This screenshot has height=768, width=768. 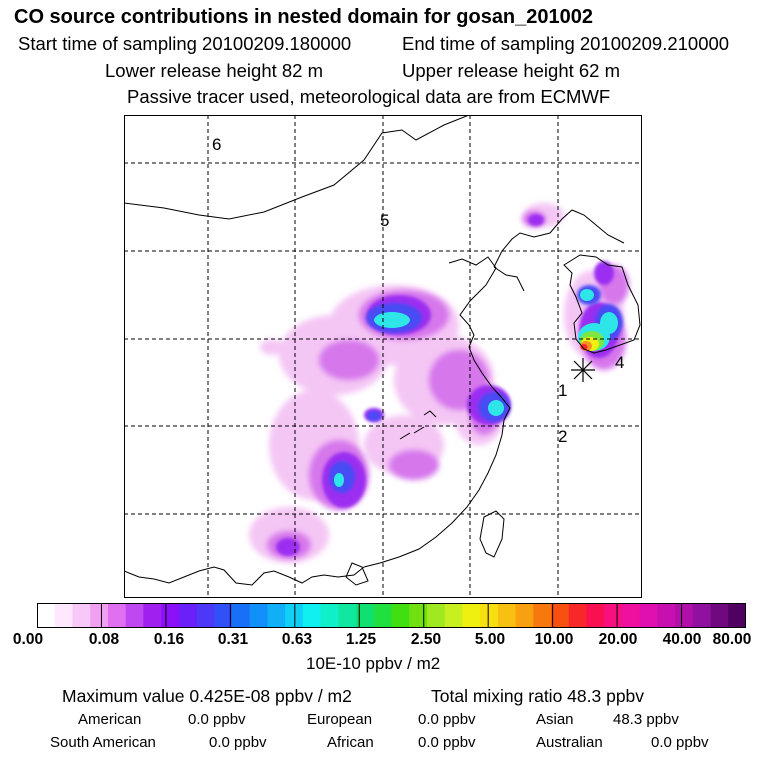 What do you see at coordinates (538, 696) in the screenshot?
I see `total-mixing-ratio: Total mixing ratio 48.3 ppbv` at bounding box center [538, 696].